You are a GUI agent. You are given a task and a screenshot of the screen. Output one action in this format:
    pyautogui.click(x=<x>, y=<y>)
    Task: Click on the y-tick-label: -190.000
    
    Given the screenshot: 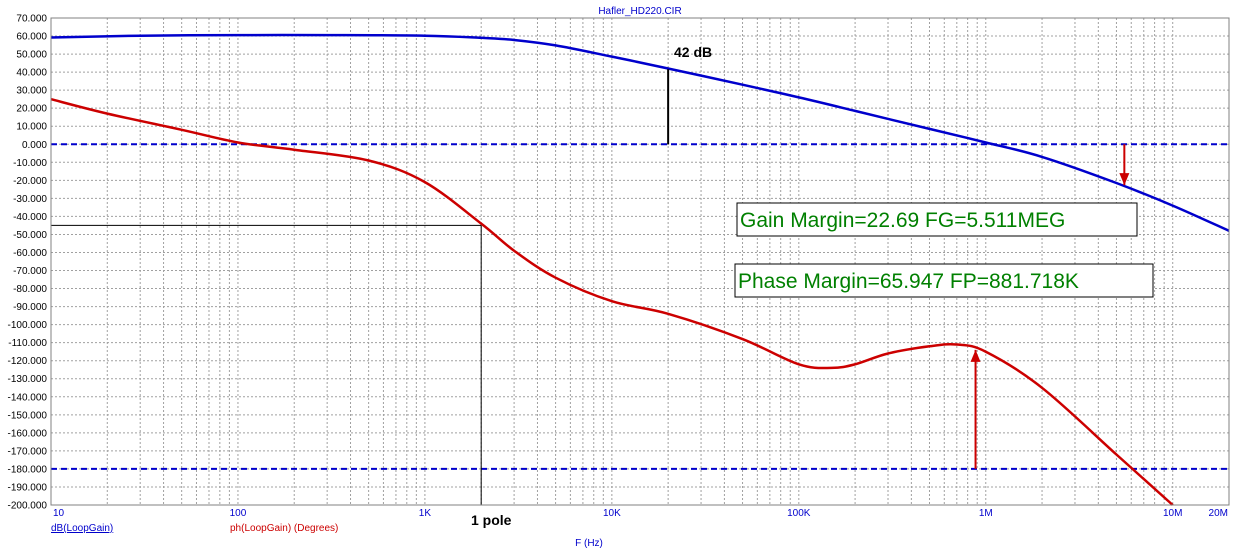 What is the action you would take?
    pyautogui.click(x=28, y=487)
    